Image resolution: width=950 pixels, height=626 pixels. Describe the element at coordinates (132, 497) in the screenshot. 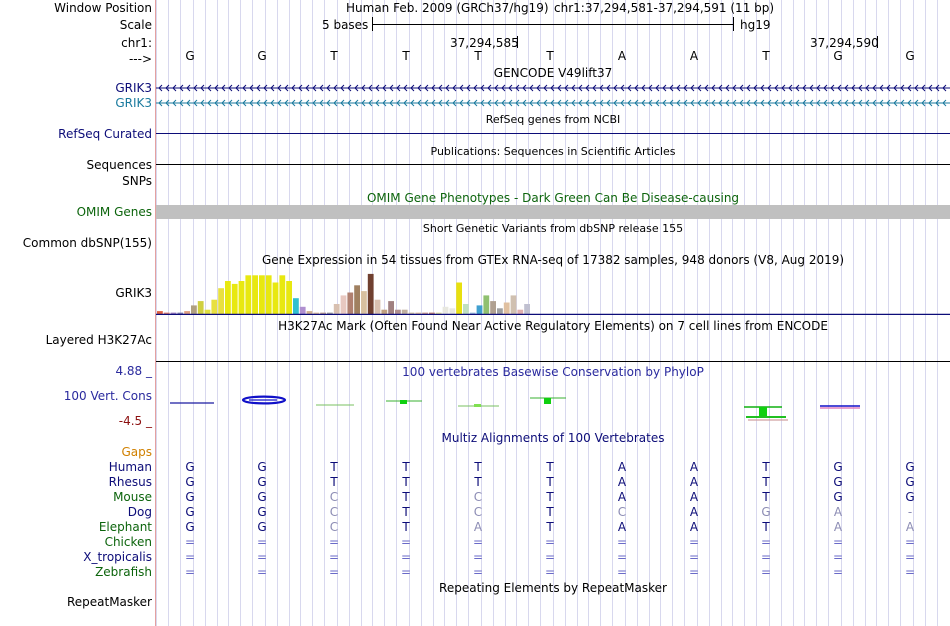

I see `species-label: Mouse` at that location.